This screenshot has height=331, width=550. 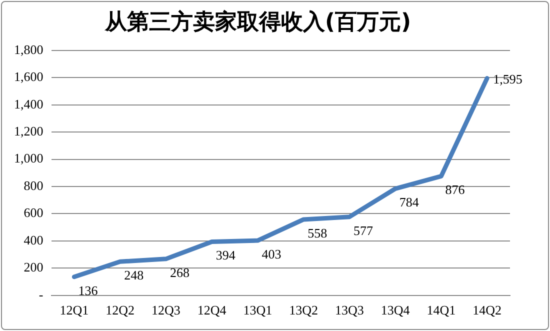 I want to click on x-tick-label: 14Q2, so click(x=487, y=310).